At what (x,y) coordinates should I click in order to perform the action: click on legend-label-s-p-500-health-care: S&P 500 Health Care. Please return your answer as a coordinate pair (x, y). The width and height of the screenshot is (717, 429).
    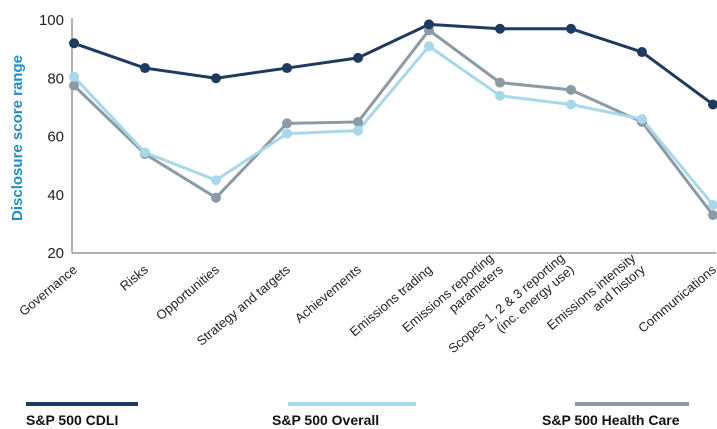
    Looking at the image, I should click on (611, 420).